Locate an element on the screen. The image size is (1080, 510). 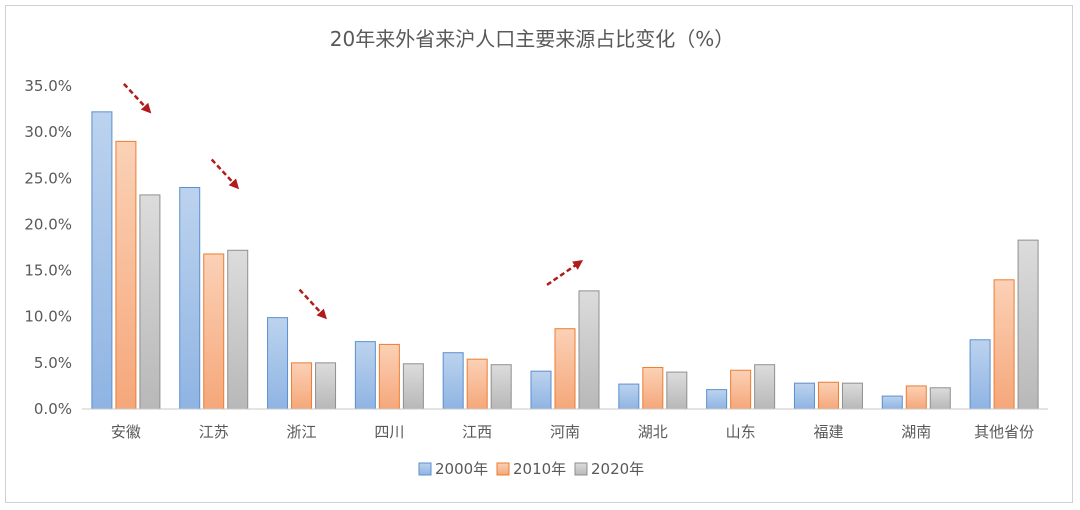
x-tick-label: 江苏 is located at coordinates (214, 432).